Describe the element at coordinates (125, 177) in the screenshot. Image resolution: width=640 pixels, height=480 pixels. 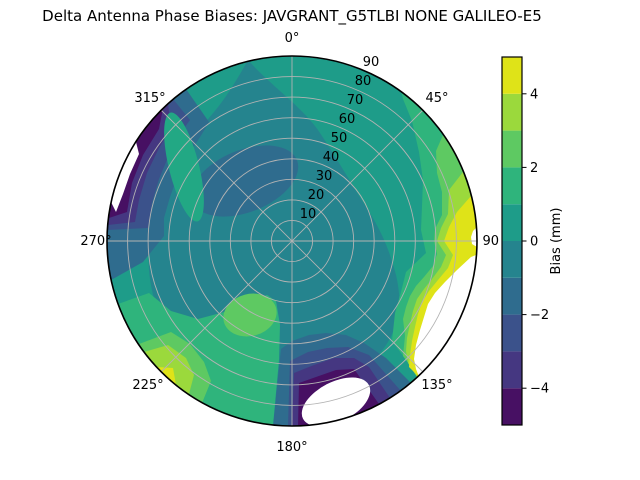
I see `masked-region-left-rim` at that location.